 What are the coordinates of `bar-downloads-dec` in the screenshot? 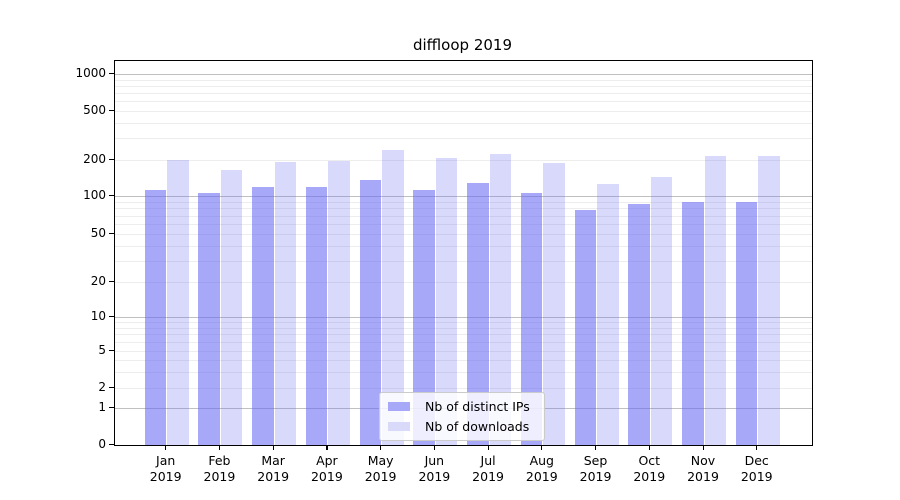 It's located at (769, 300).